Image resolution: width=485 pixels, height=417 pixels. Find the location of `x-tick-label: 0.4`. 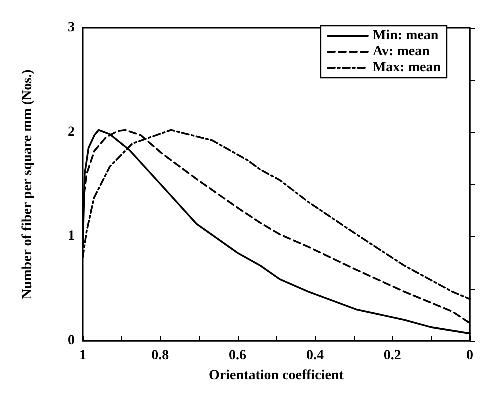

x-tick-label: 0.4 is located at coordinates (315, 356).